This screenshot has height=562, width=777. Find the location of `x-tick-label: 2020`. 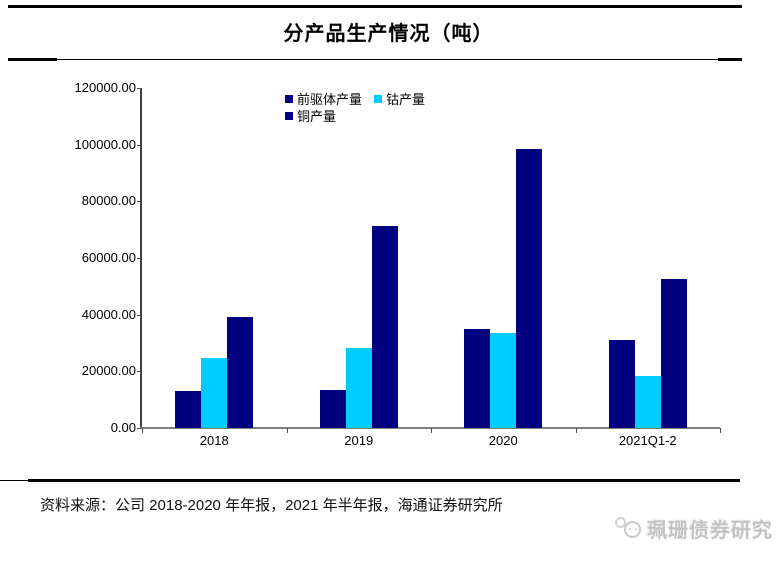

x-tick-label: 2020 is located at coordinates (503, 440).